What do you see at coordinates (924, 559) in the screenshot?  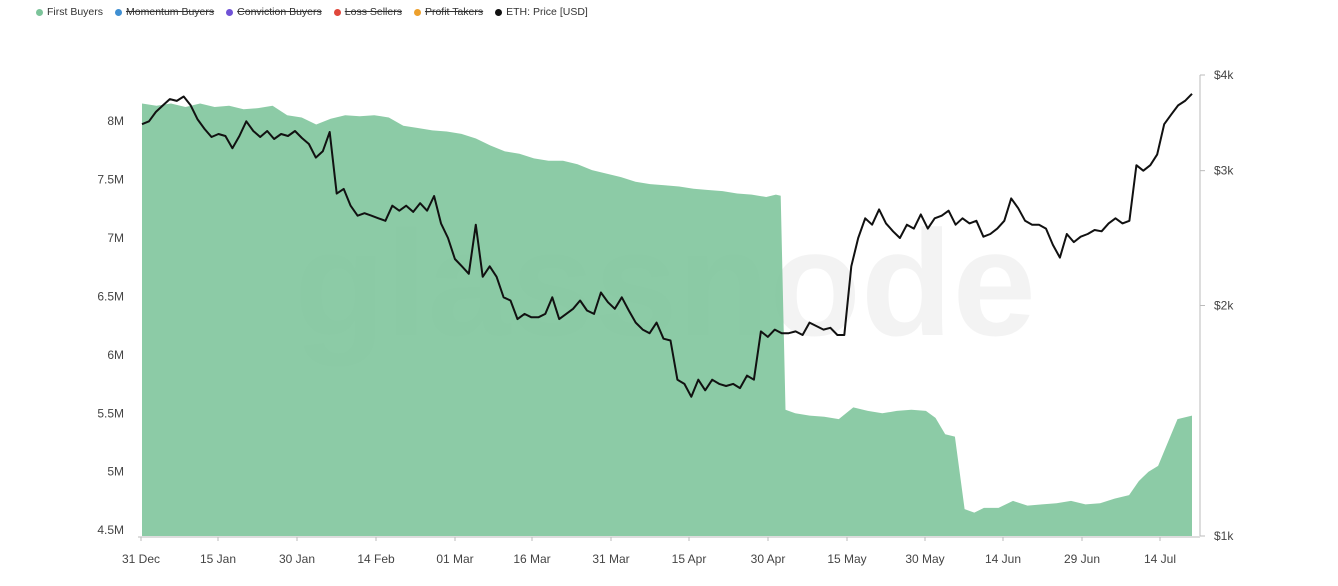 I see `x-tick-label: 30 May` at bounding box center [924, 559].